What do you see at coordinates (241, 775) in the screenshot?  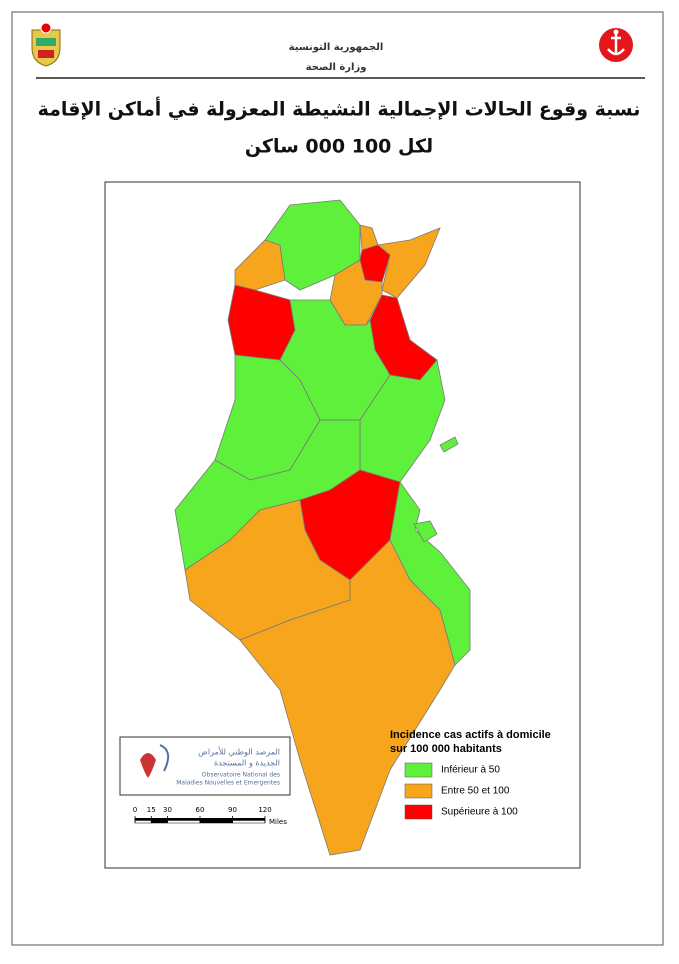 I see `logo-text: Observatoire National des` at bounding box center [241, 775].